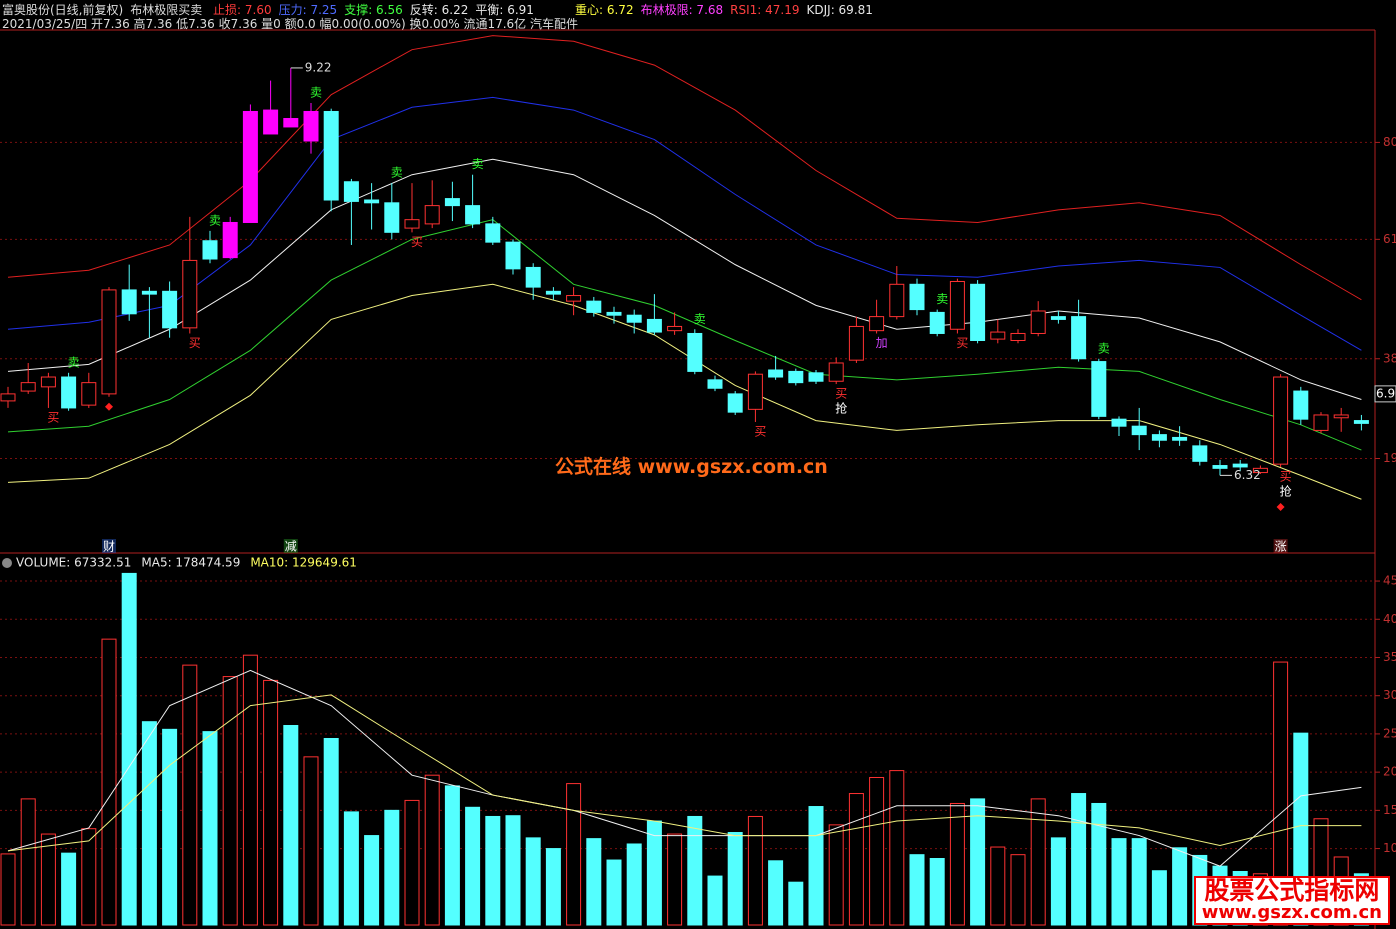  Describe the element at coordinates (1291, 913) in the screenshot. I see `watermark: www.gszx.com.cn` at that location.